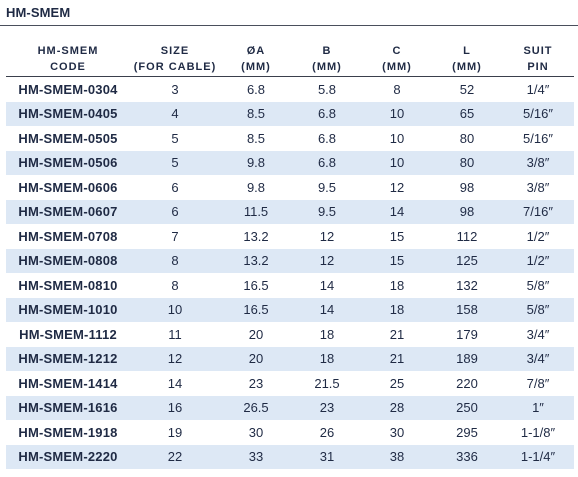 The width and height of the screenshot is (578, 477). What do you see at coordinates (538, 211) in the screenshot?
I see `cell-pin: 7/16″` at bounding box center [538, 211].